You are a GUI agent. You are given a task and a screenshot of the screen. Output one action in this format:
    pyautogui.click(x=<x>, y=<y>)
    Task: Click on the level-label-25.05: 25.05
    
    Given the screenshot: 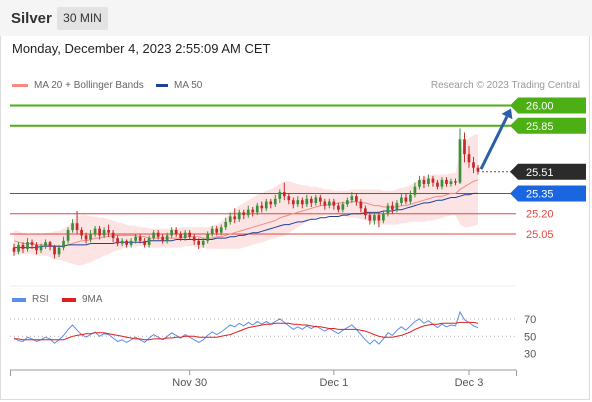 What is the action you would take?
    pyautogui.click(x=540, y=235)
    